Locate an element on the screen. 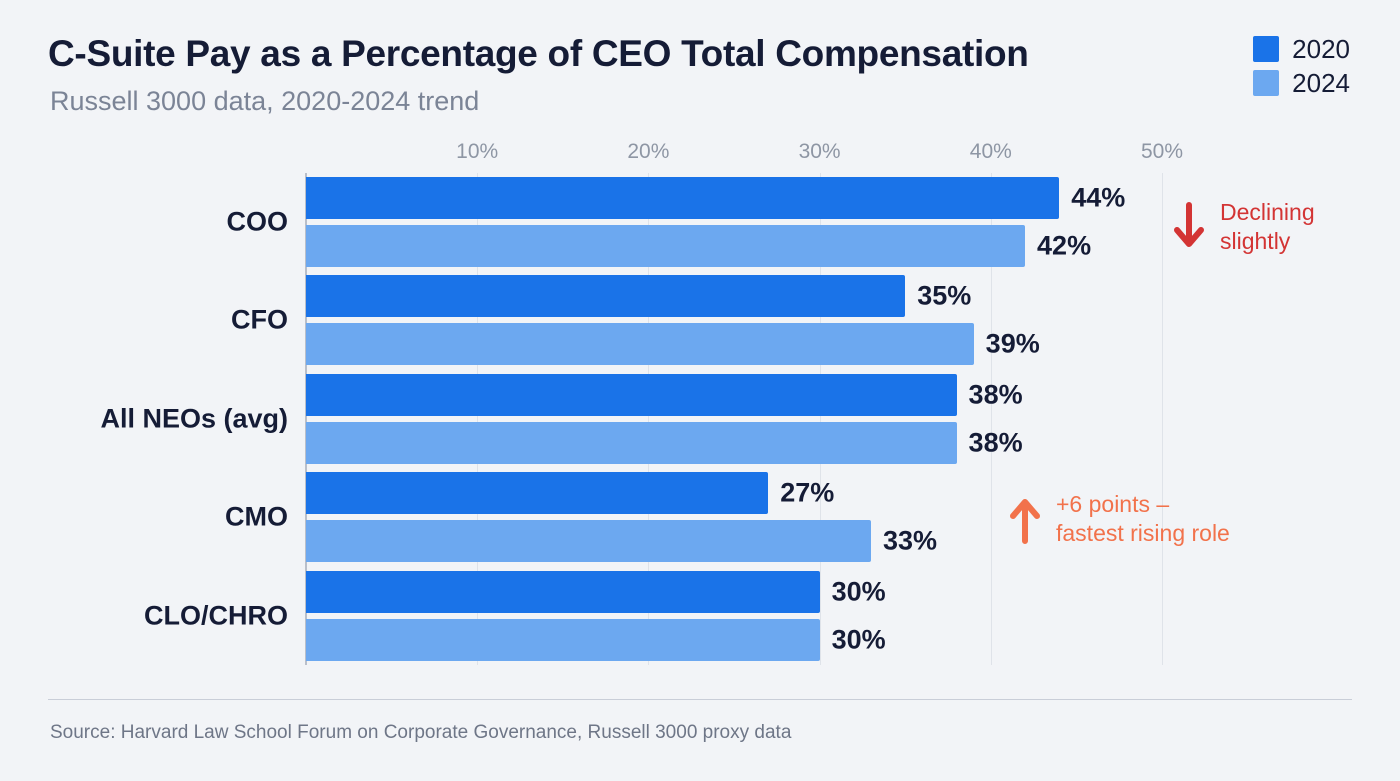 The width and height of the screenshot is (1400, 781). legend-item-2024: 2024 is located at coordinates (1301, 83).